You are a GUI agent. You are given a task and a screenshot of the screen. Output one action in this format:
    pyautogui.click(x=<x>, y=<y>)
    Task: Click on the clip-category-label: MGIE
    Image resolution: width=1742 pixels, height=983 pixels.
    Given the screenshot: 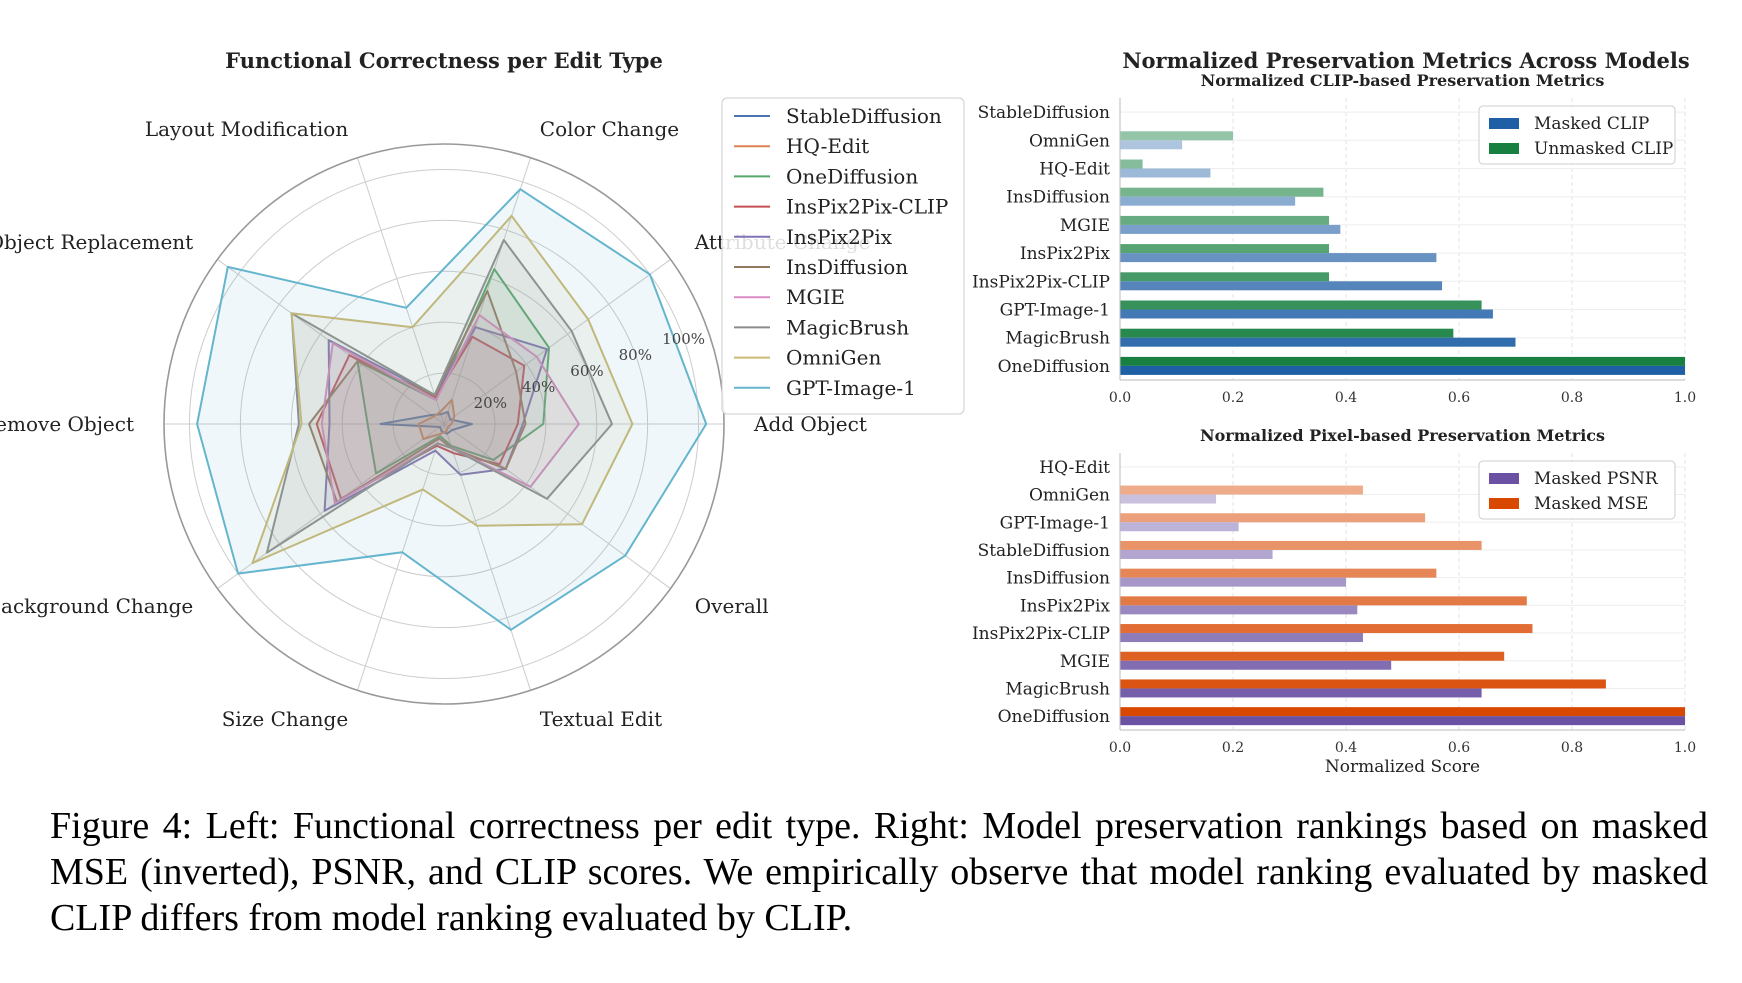 What is the action you would take?
    pyautogui.click(x=1085, y=226)
    